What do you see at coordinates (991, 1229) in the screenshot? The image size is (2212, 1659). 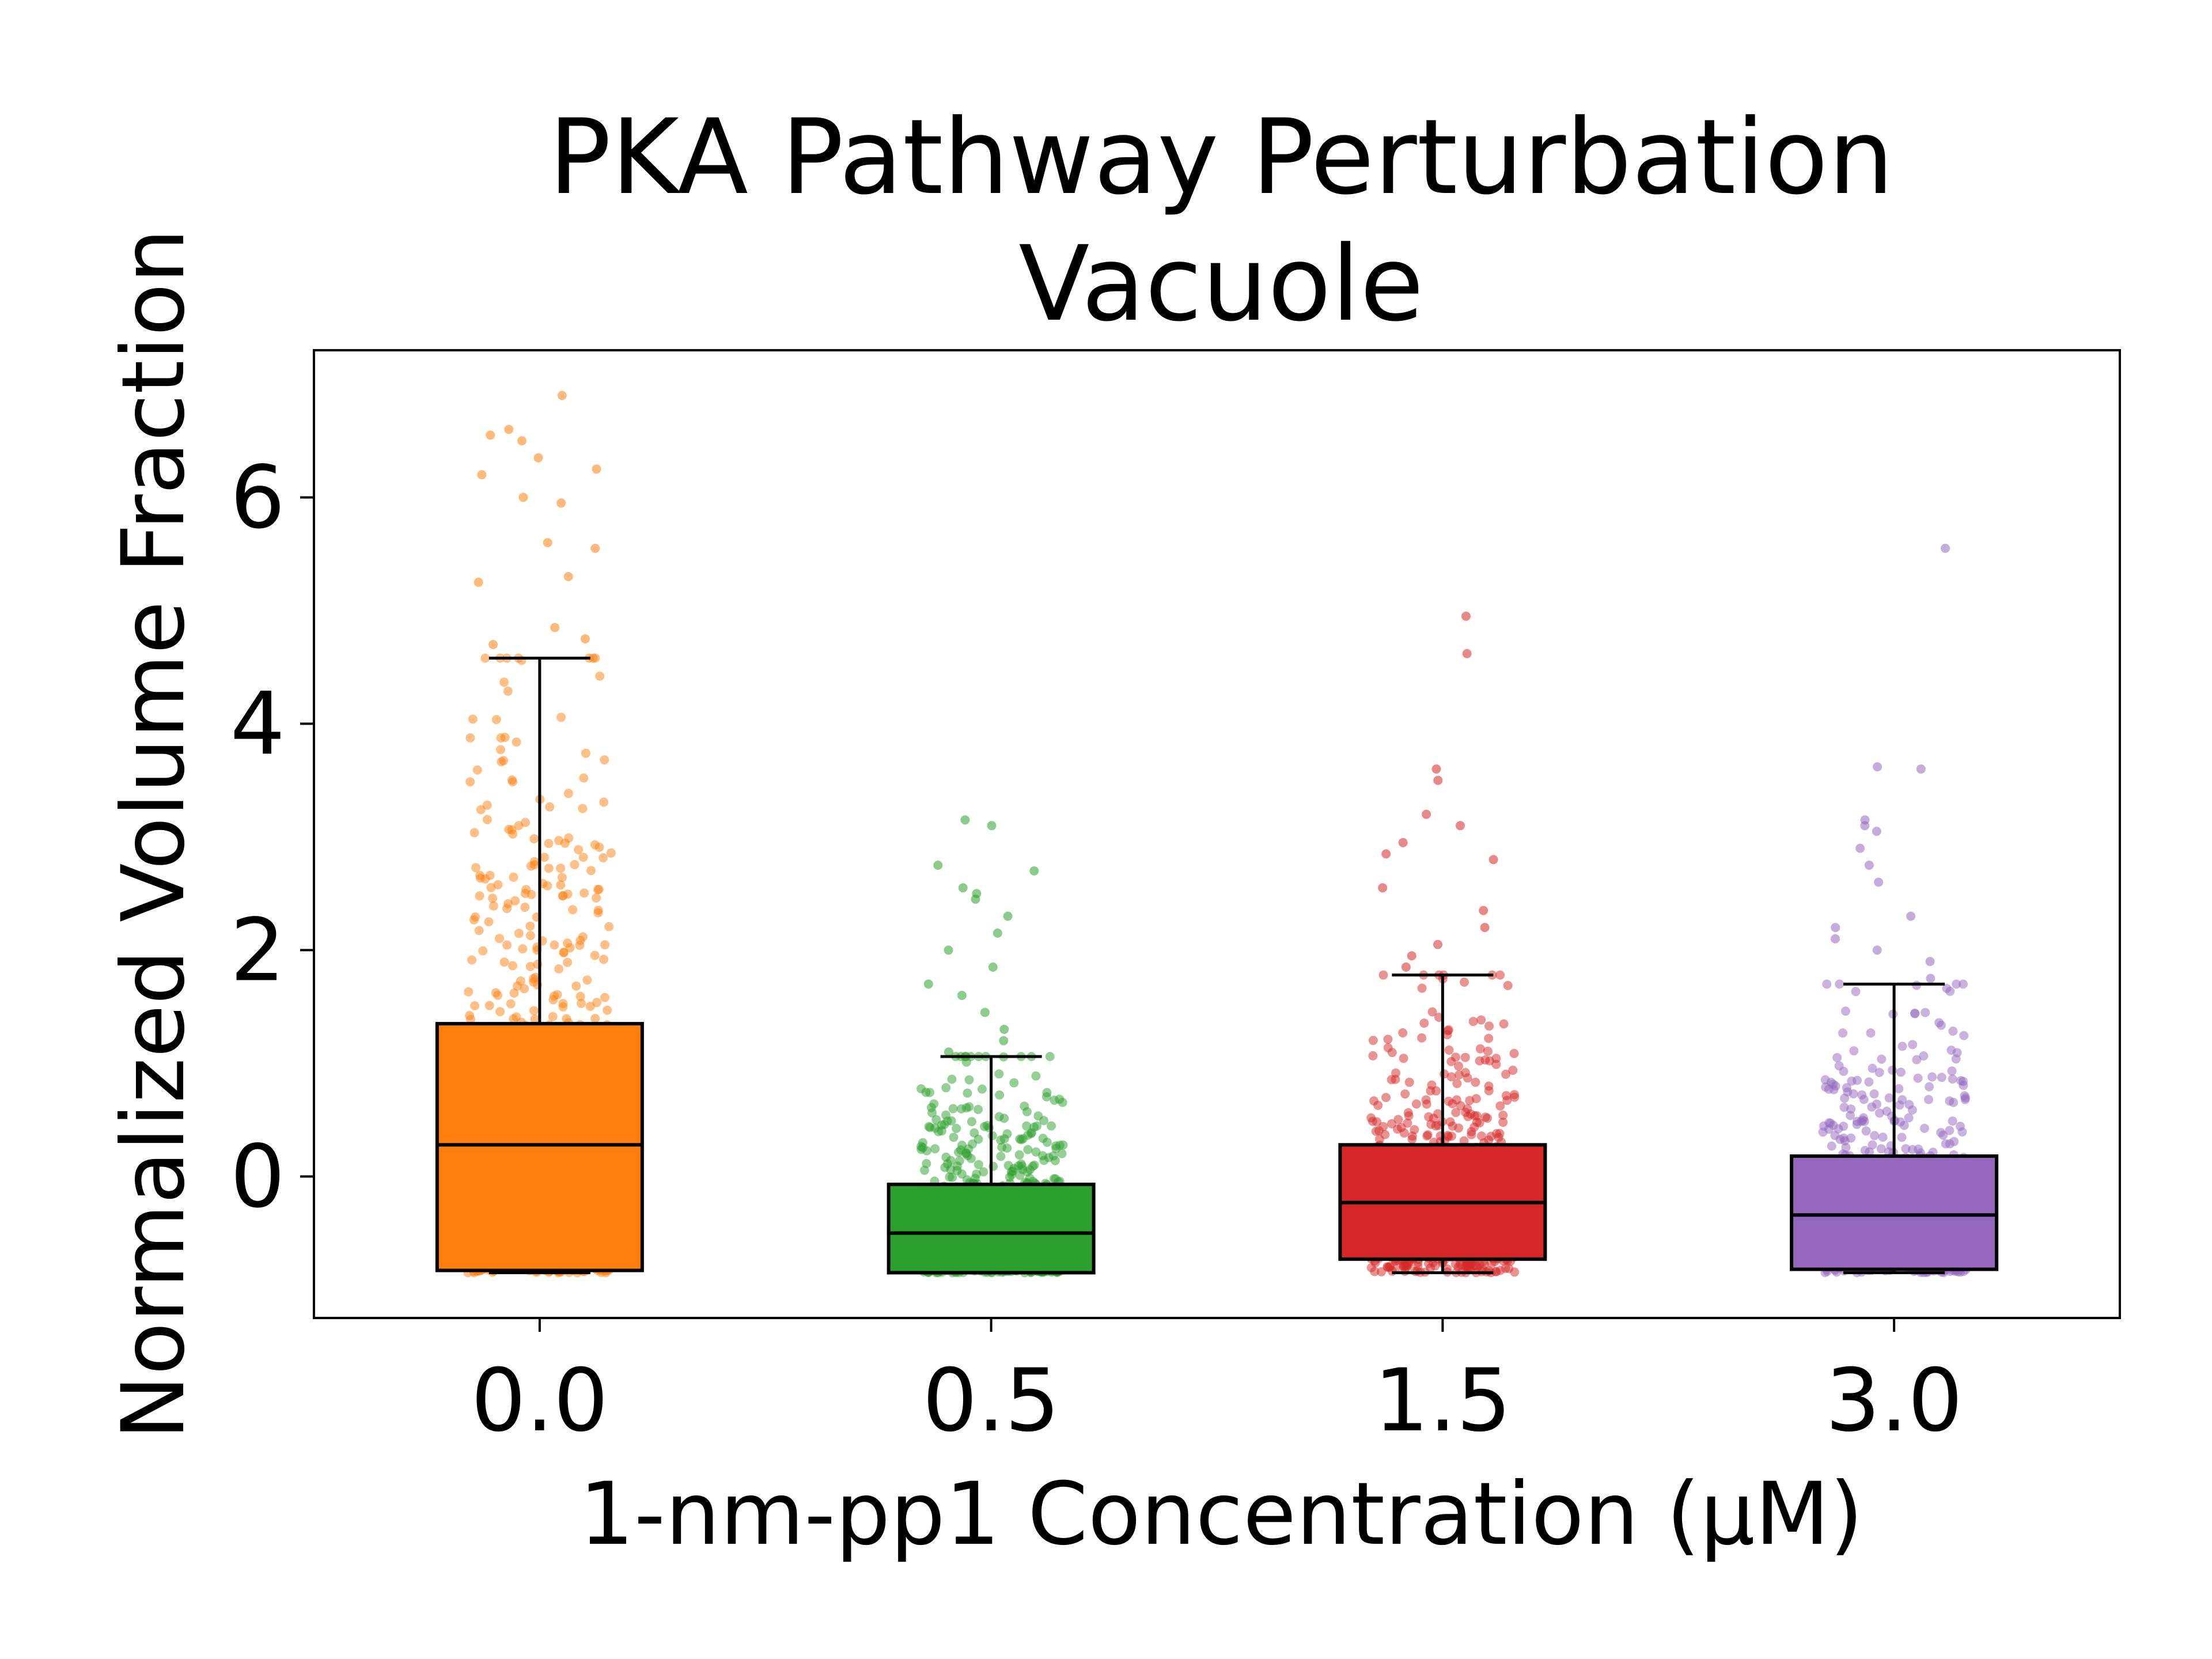 I see `box-0.5` at bounding box center [991, 1229].